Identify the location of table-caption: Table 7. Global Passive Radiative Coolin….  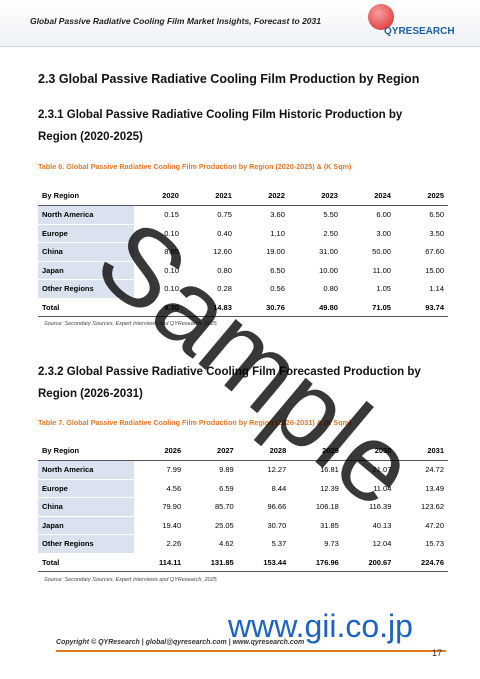
(195, 422).